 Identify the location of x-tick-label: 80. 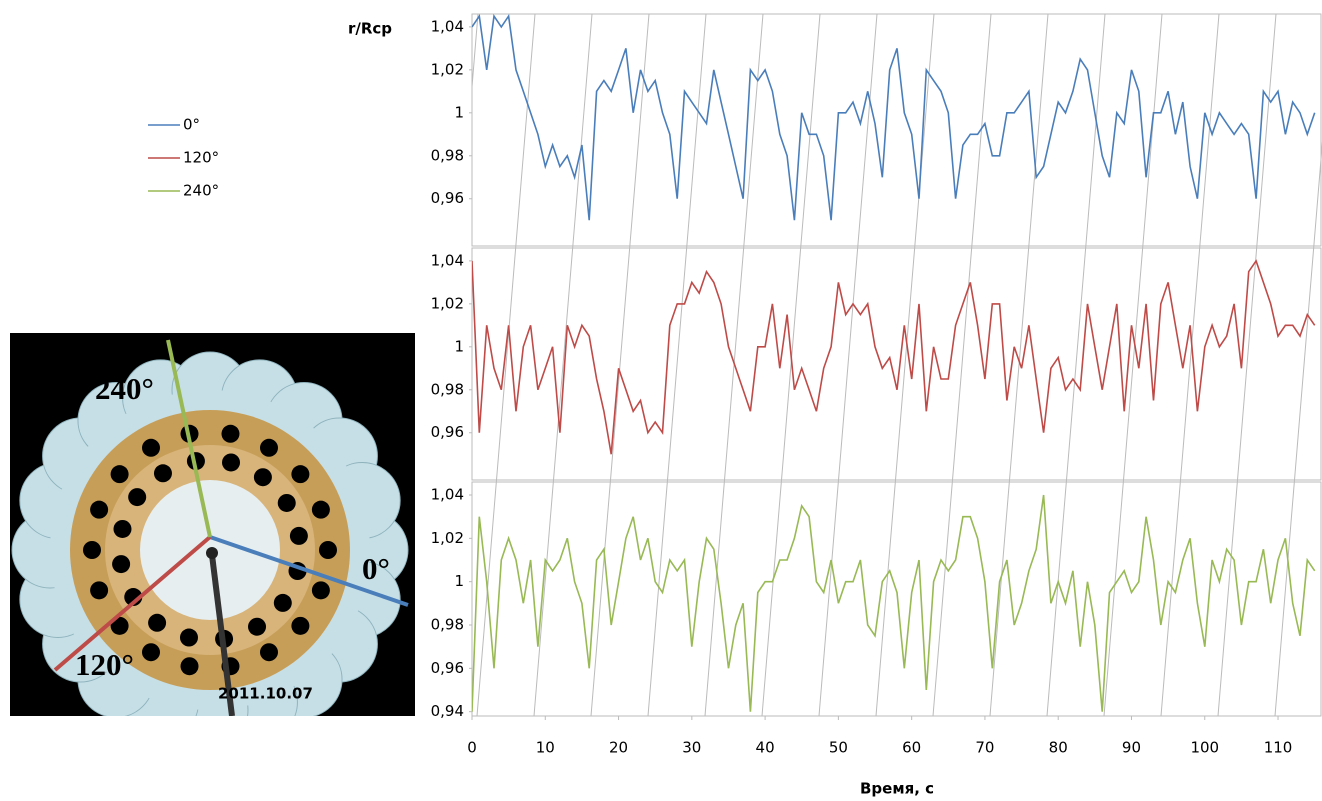
(1058, 748).